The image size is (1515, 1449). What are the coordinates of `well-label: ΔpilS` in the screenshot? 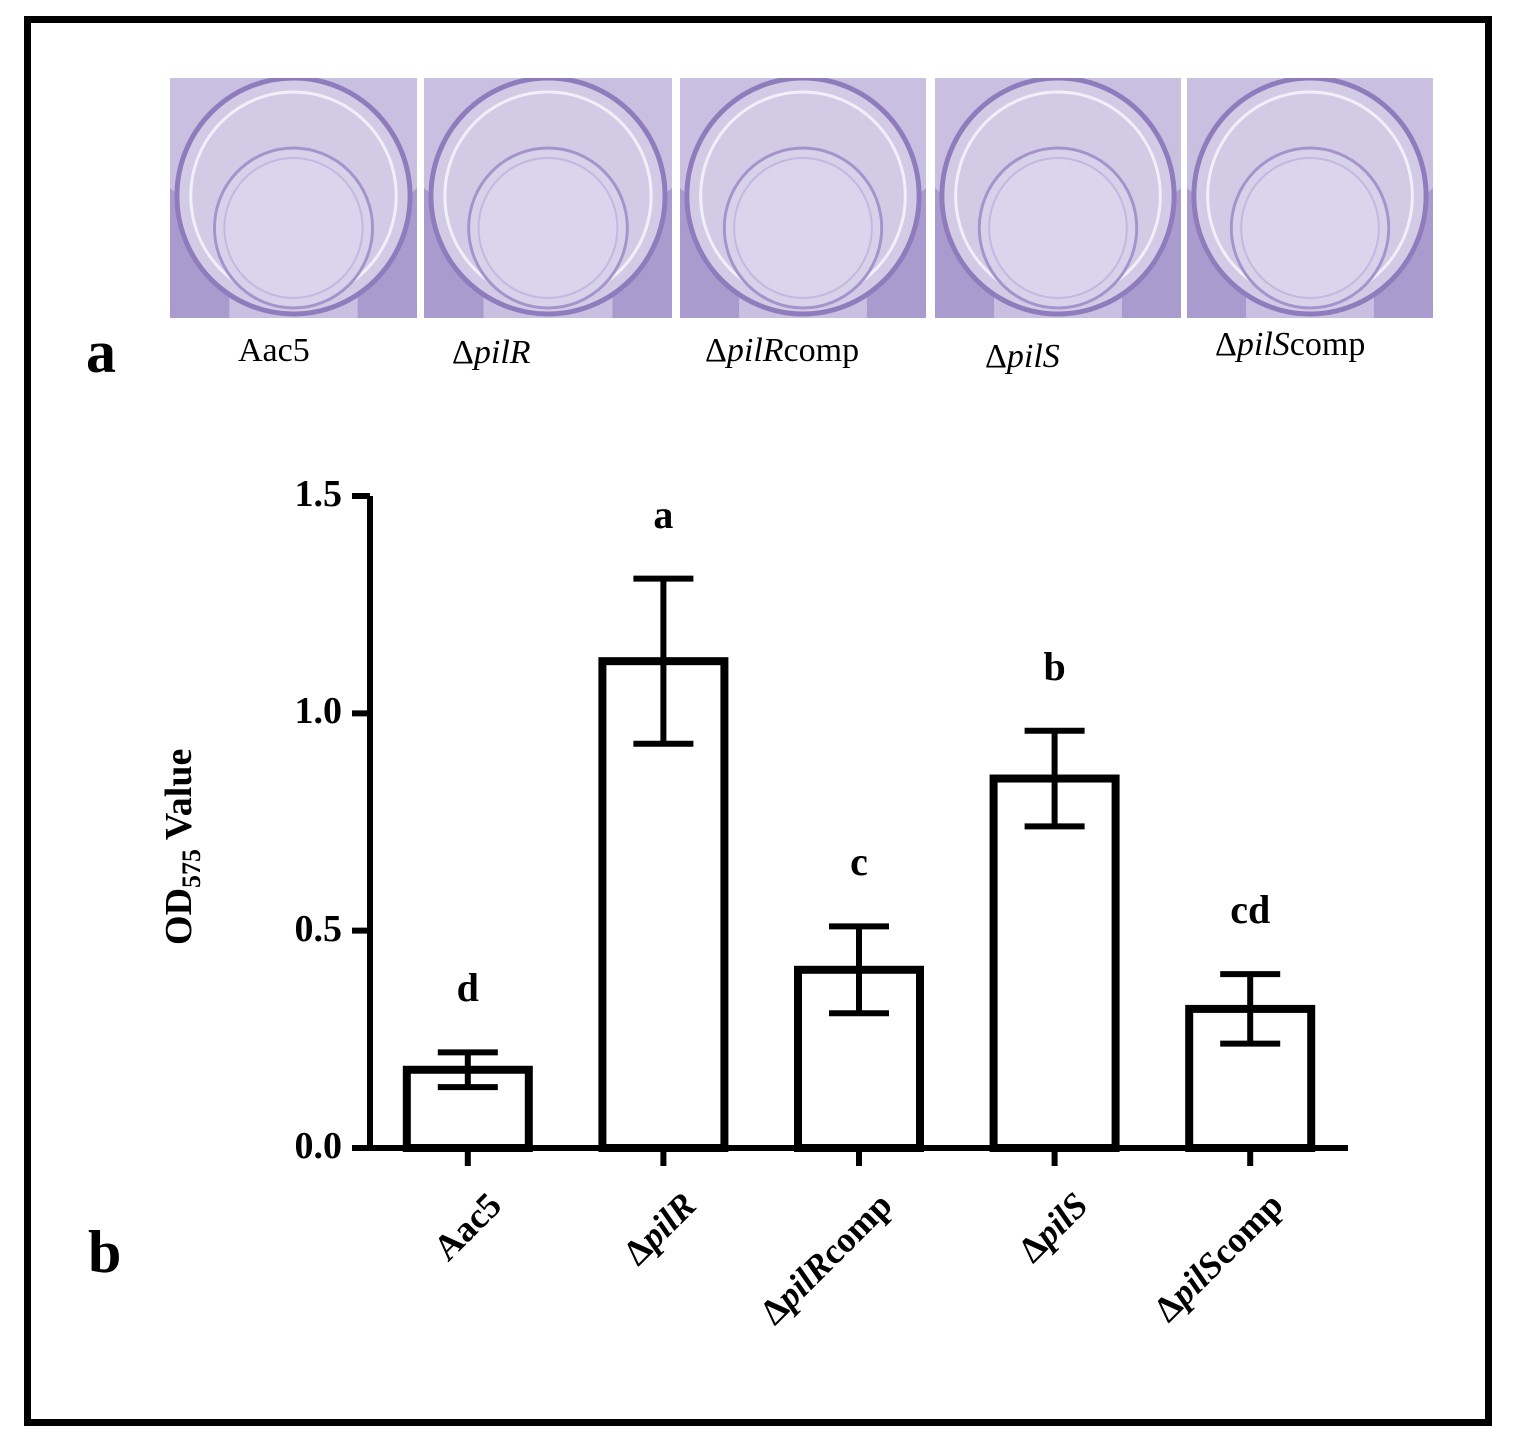 It's located at (1022, 357).